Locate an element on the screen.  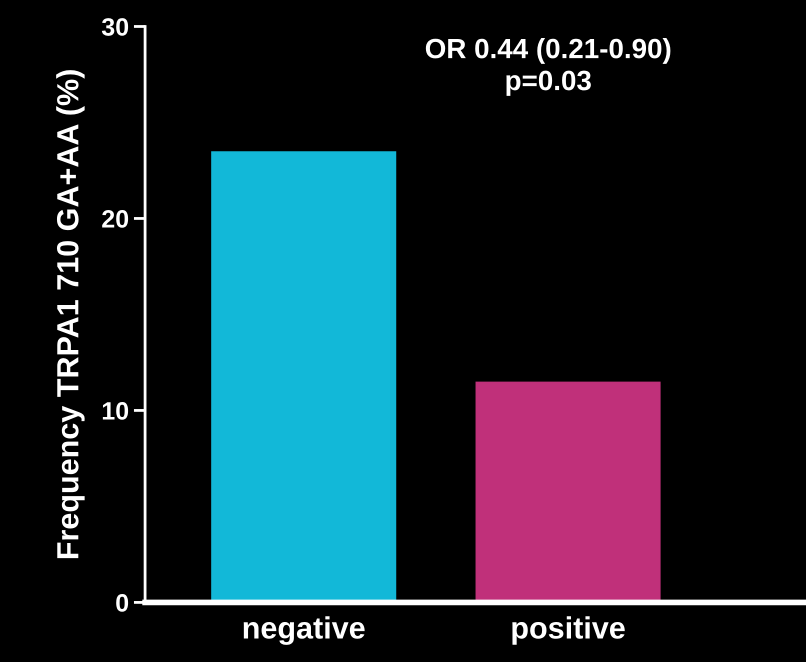
x-tick-label: negative is located at coordinates (304, 630).